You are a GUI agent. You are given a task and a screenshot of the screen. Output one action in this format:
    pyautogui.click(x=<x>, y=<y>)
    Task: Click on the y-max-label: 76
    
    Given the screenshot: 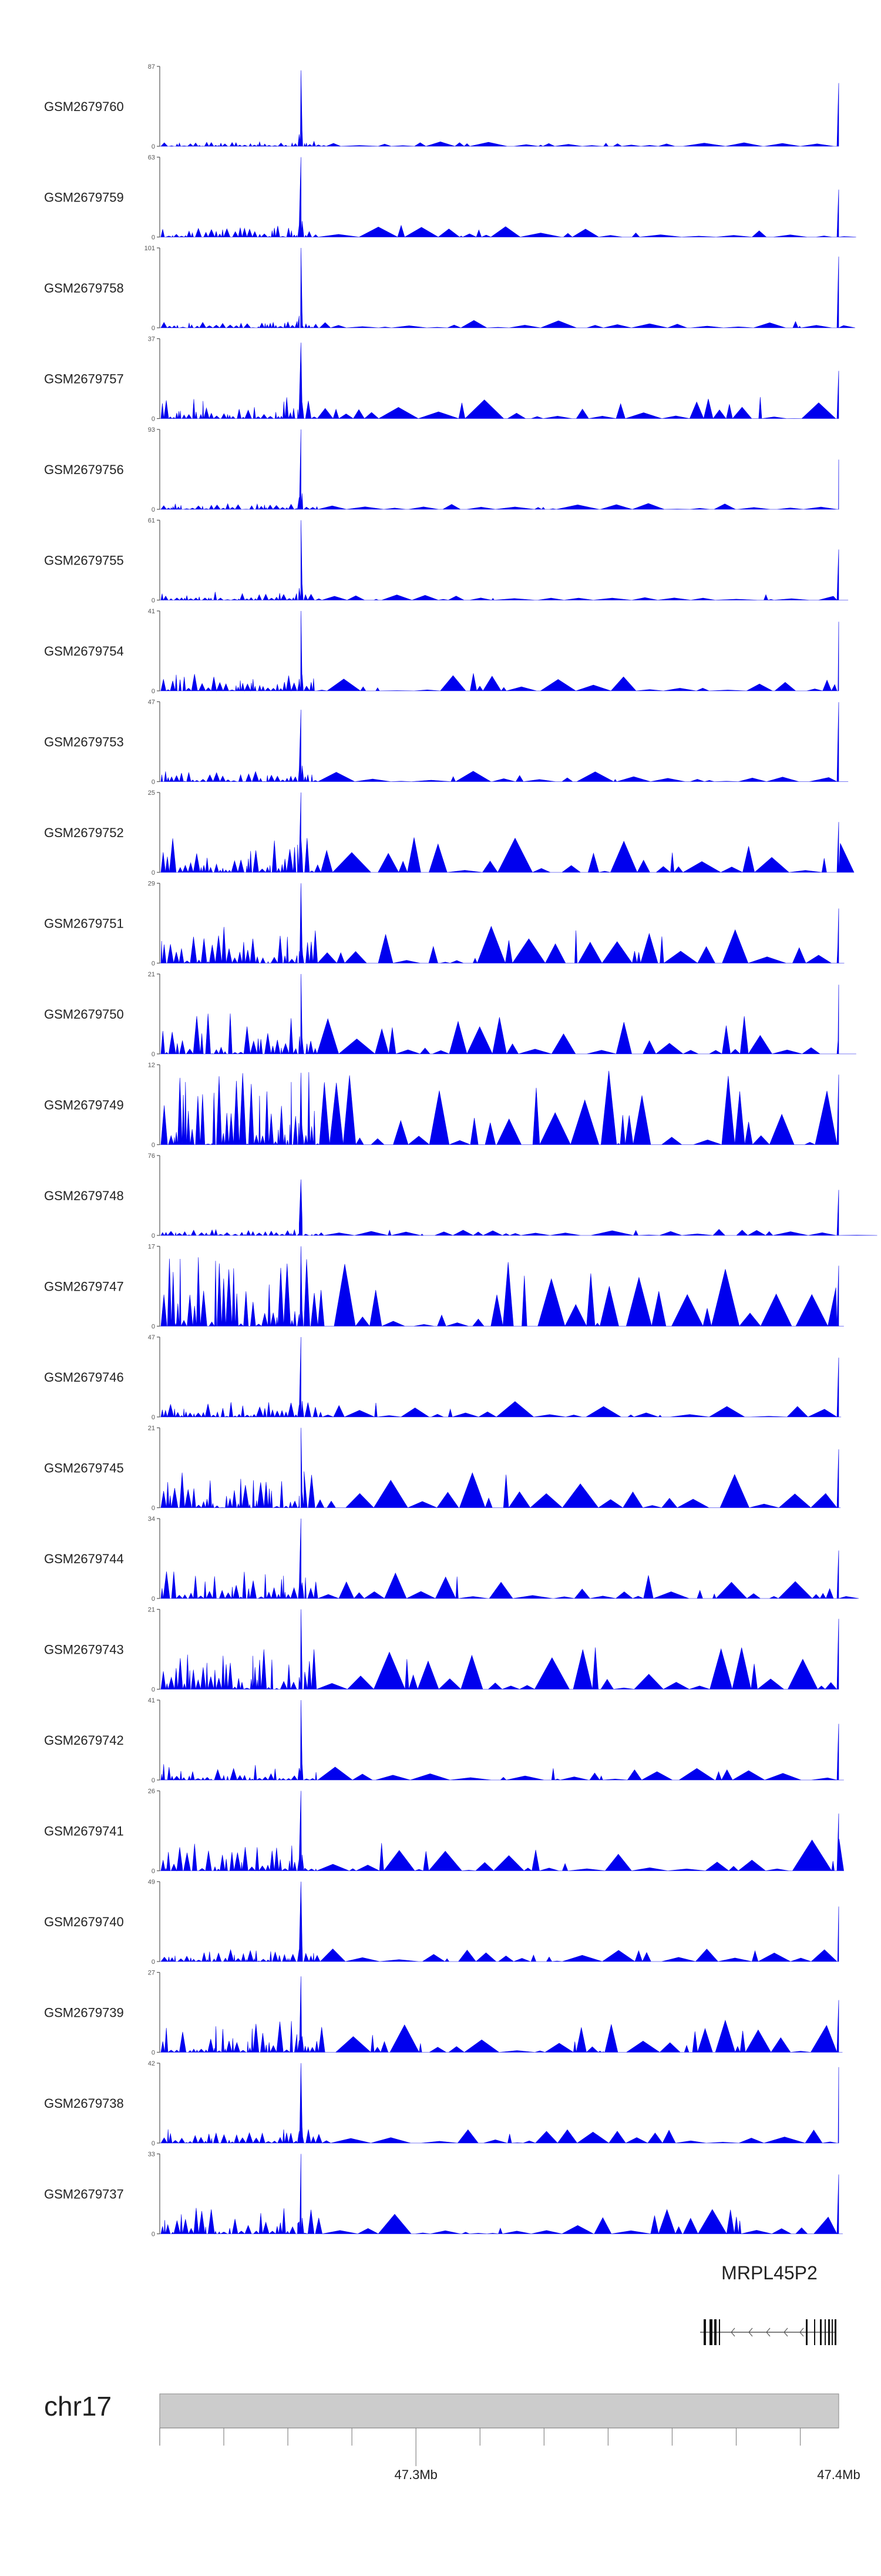 What is the action you would take?
    pyautogui.click(x=152, y=1156)
    